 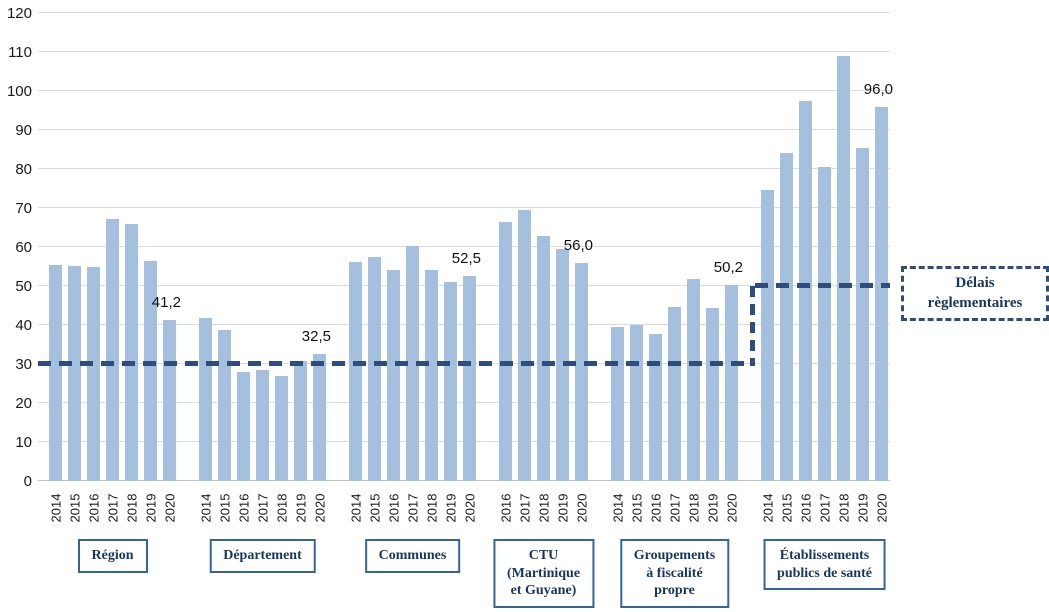 I want to click on y-axis-tick-label: 100, so click(x=19, y=91).